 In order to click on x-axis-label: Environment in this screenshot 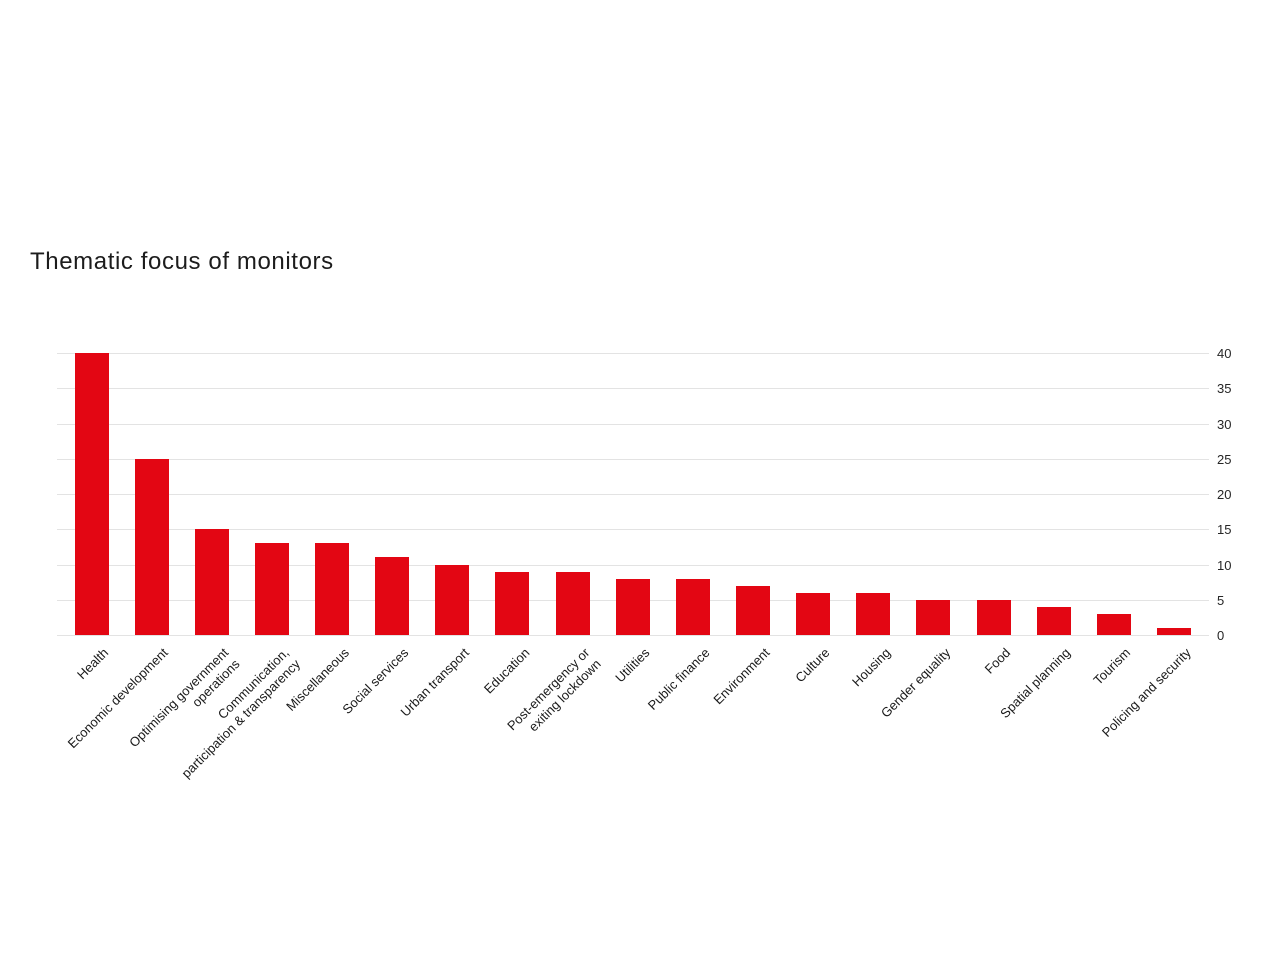, I will do `click(741, 676)`.